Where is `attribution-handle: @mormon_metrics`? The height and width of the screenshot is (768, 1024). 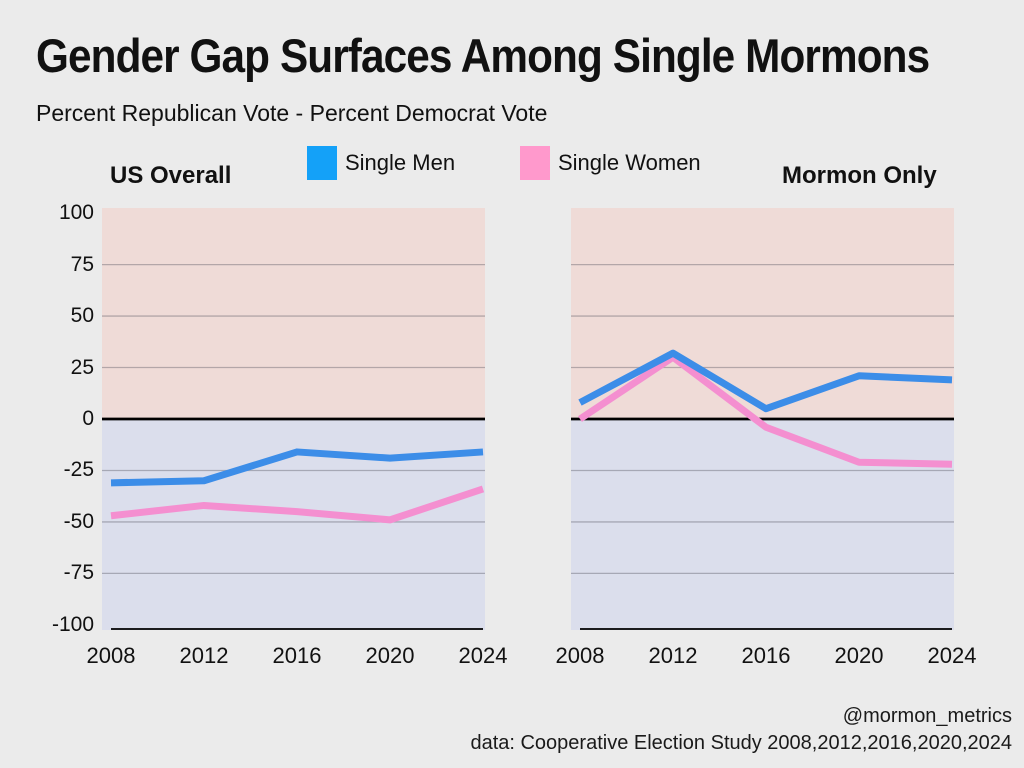
attribution-handle: @mormon_metrics is located at coordinates (927, 716).